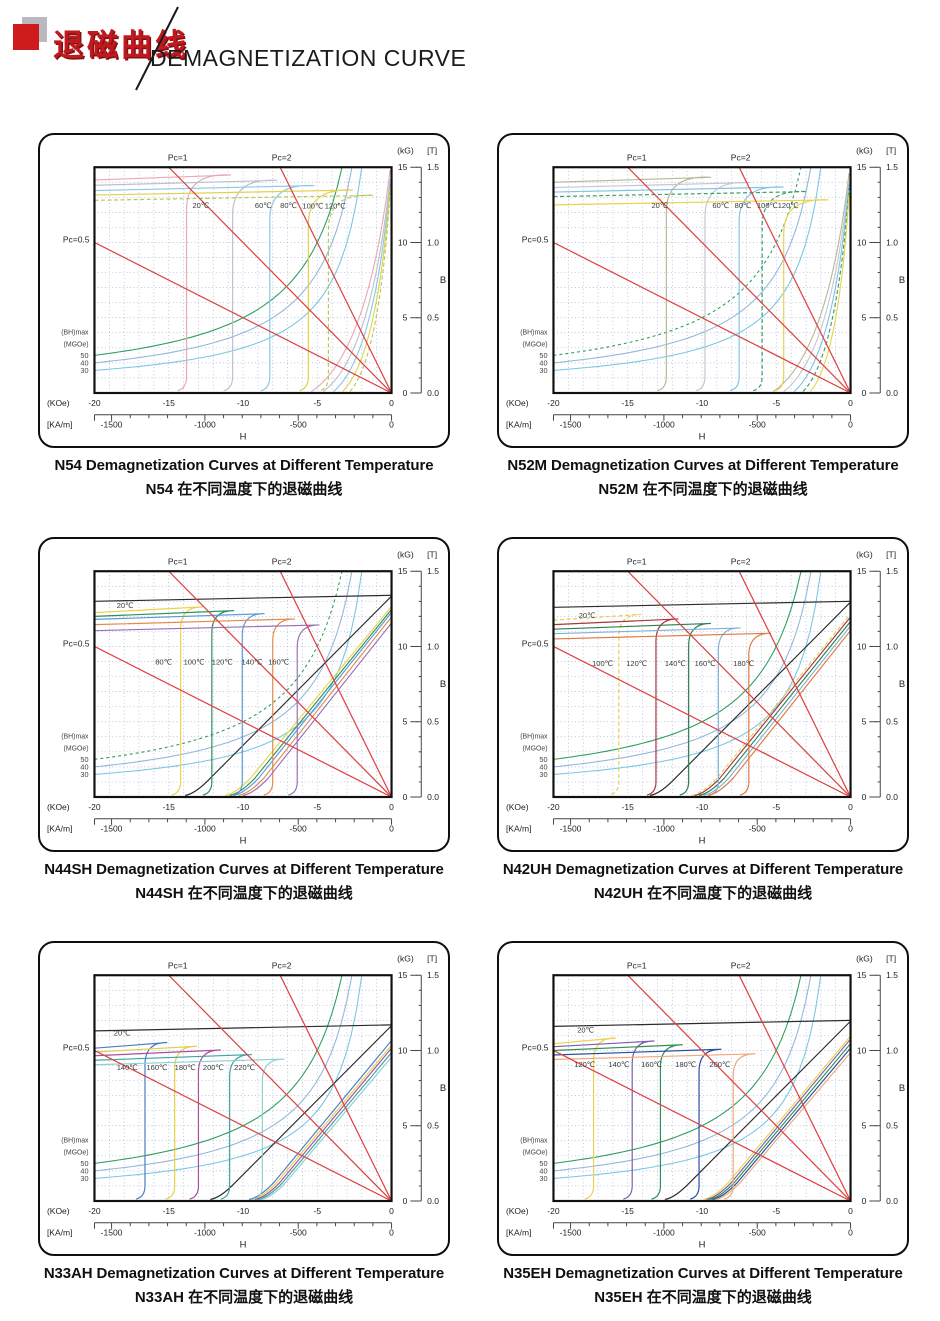 The width and height of the screenshot is (940, 1321). What do you see at coordinates (703, 489) in the screenshot?
I see `caption-cn: N52M 在不同温度下的退磁曲线` at bounding box center [703, 489].